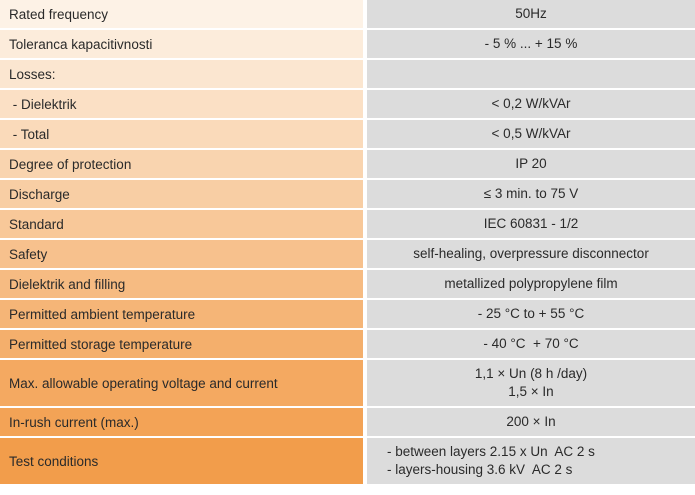 The image size is (695, 495). I want to click on row-label: Degree of protection, so click(181, 164).